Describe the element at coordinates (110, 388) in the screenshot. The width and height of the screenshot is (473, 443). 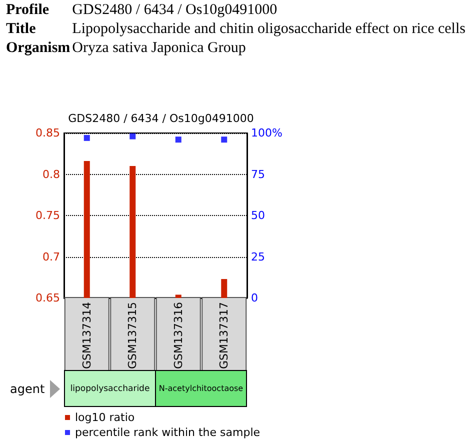
I see `text: lipopolysaccharide` at that location.